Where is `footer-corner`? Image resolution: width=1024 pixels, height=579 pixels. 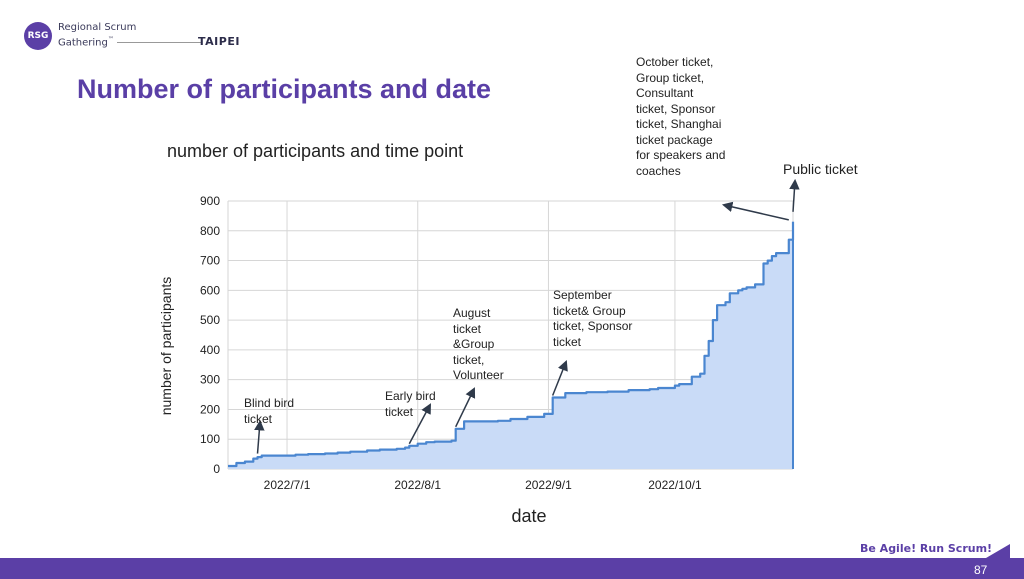 footer-corner is located at coordinates (998, 551).